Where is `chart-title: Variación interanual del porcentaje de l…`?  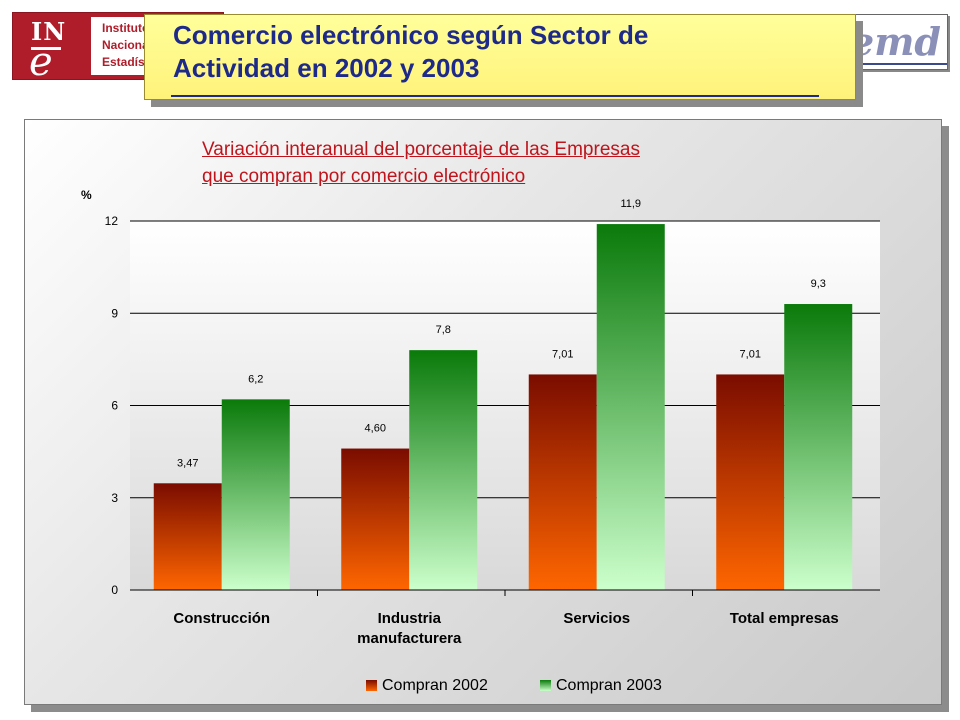 chart-title: Variación interanual del porcentaje de l… is located at coordinates (421, 163).